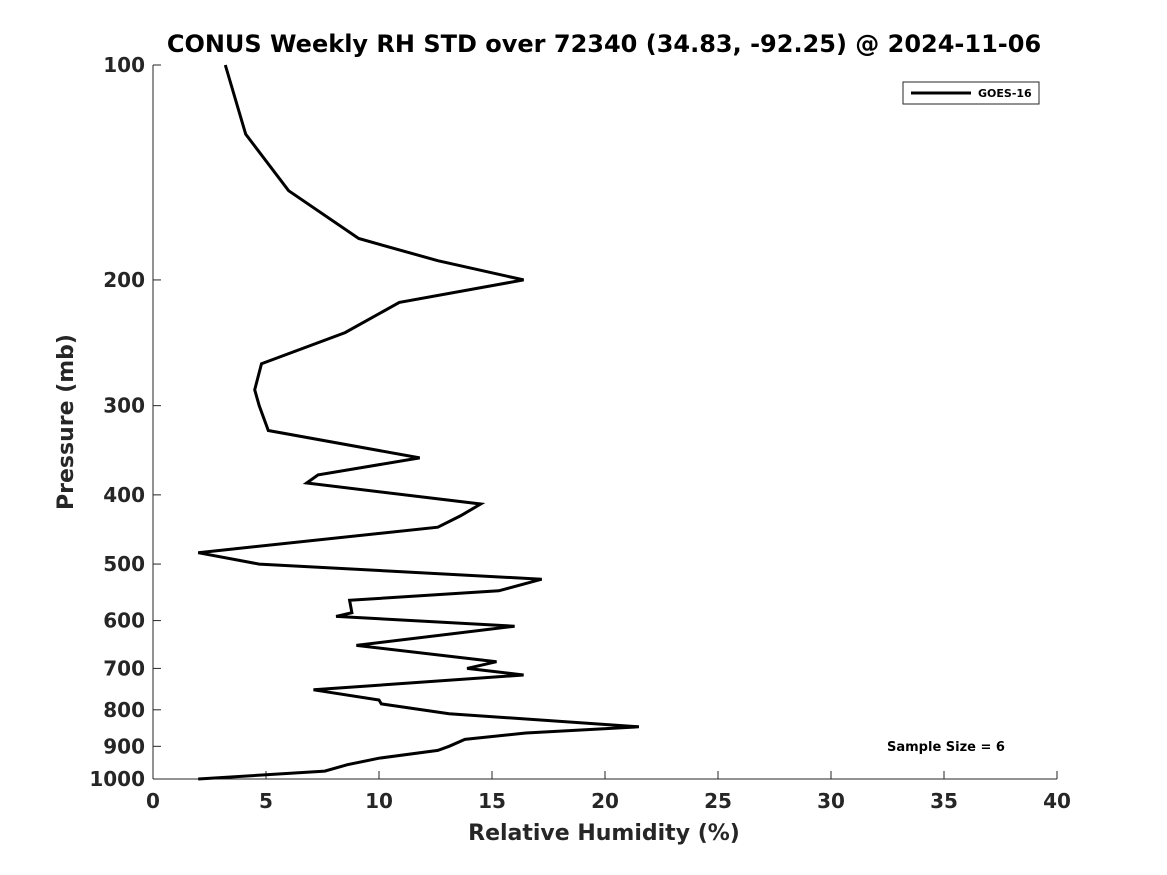 This screenshot has height=875, width=1167. I want to click on x-ticks: 0 5 10 15 20 25 30 35 40, so click(608, 792).